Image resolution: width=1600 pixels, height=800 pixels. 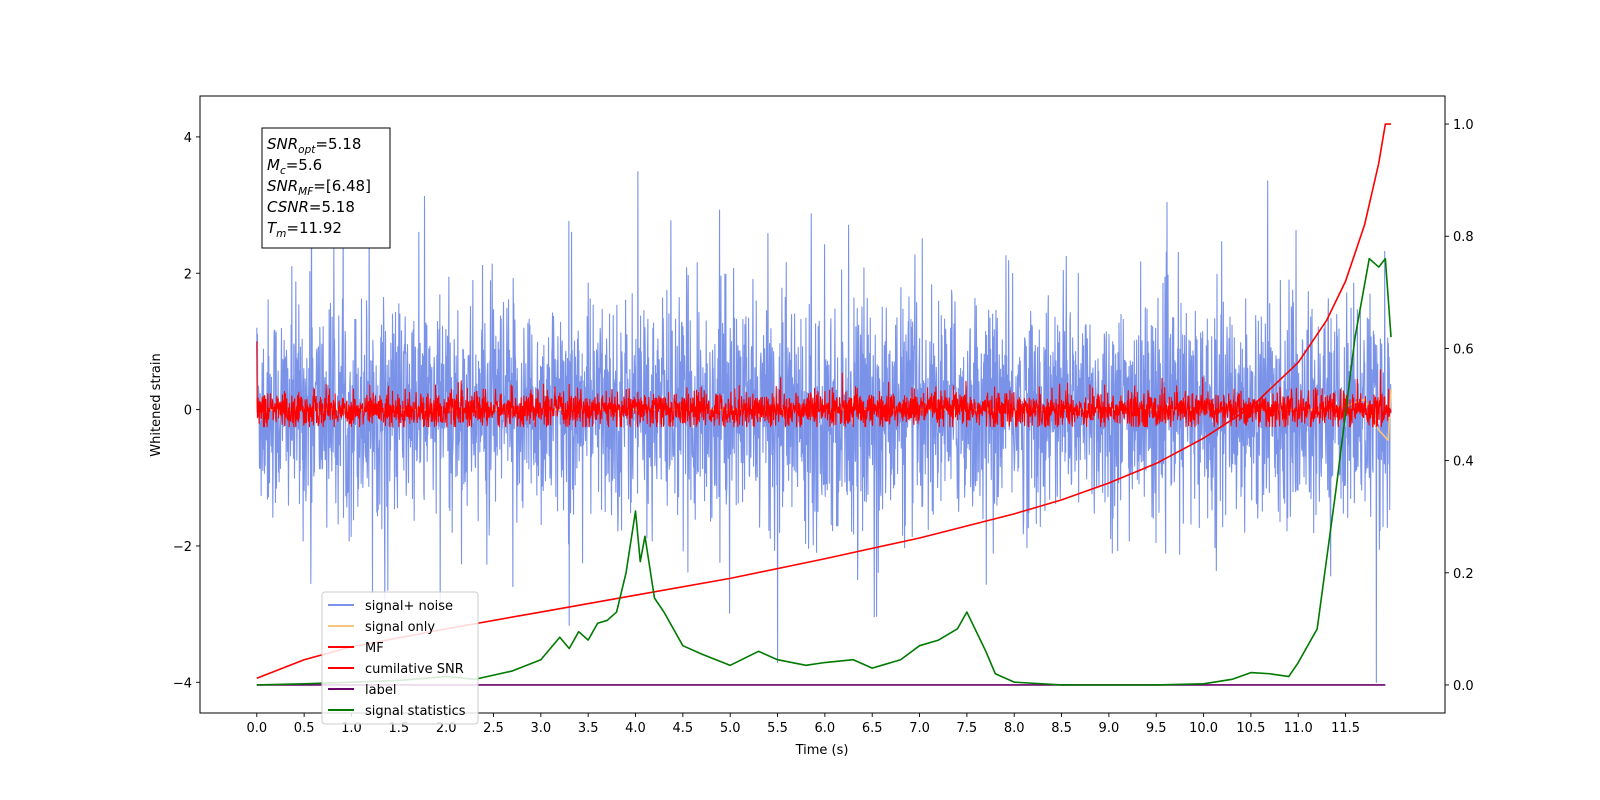 What do you see at coordinates (304, 165) in the screenshot?
I see `annotation-value: =5.6` at bounding box center [304, 165].